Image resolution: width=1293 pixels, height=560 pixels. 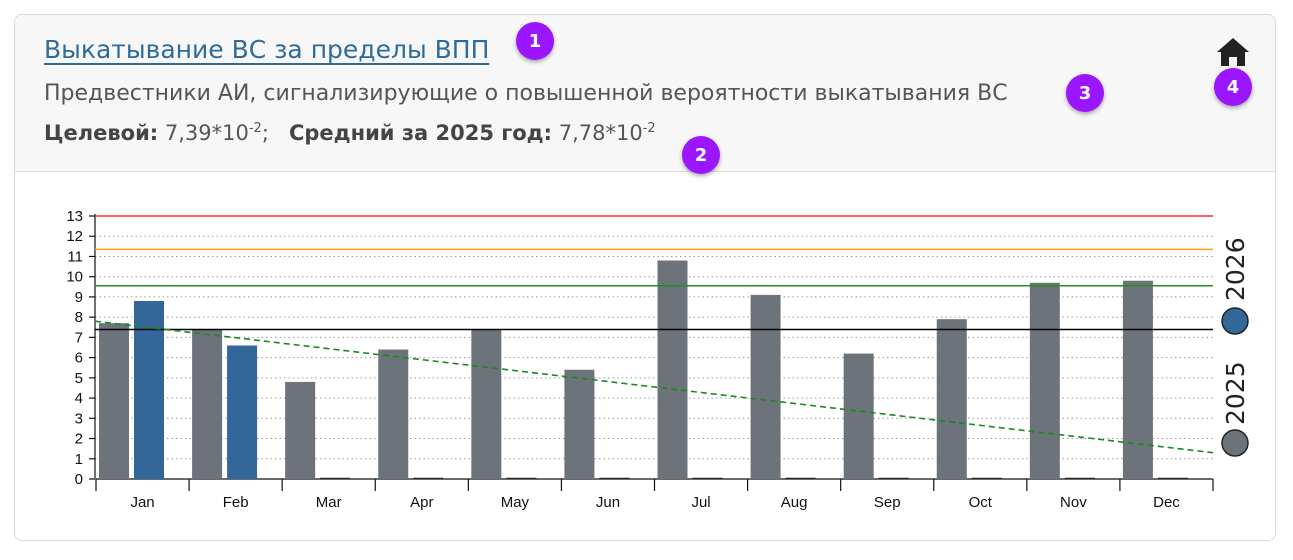 I want to click on legend-label-2025: 2025, so click(x=1235, y=393).